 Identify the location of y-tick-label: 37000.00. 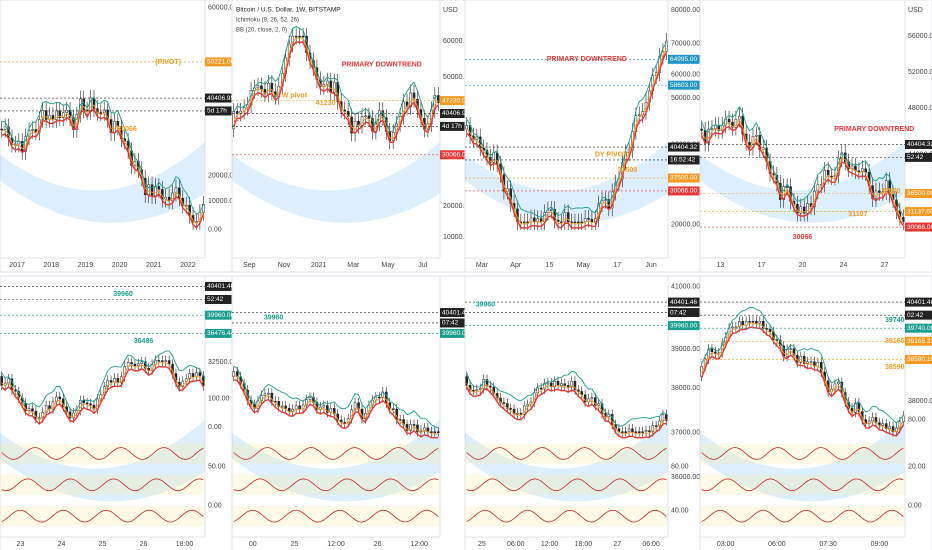
(685, 432).